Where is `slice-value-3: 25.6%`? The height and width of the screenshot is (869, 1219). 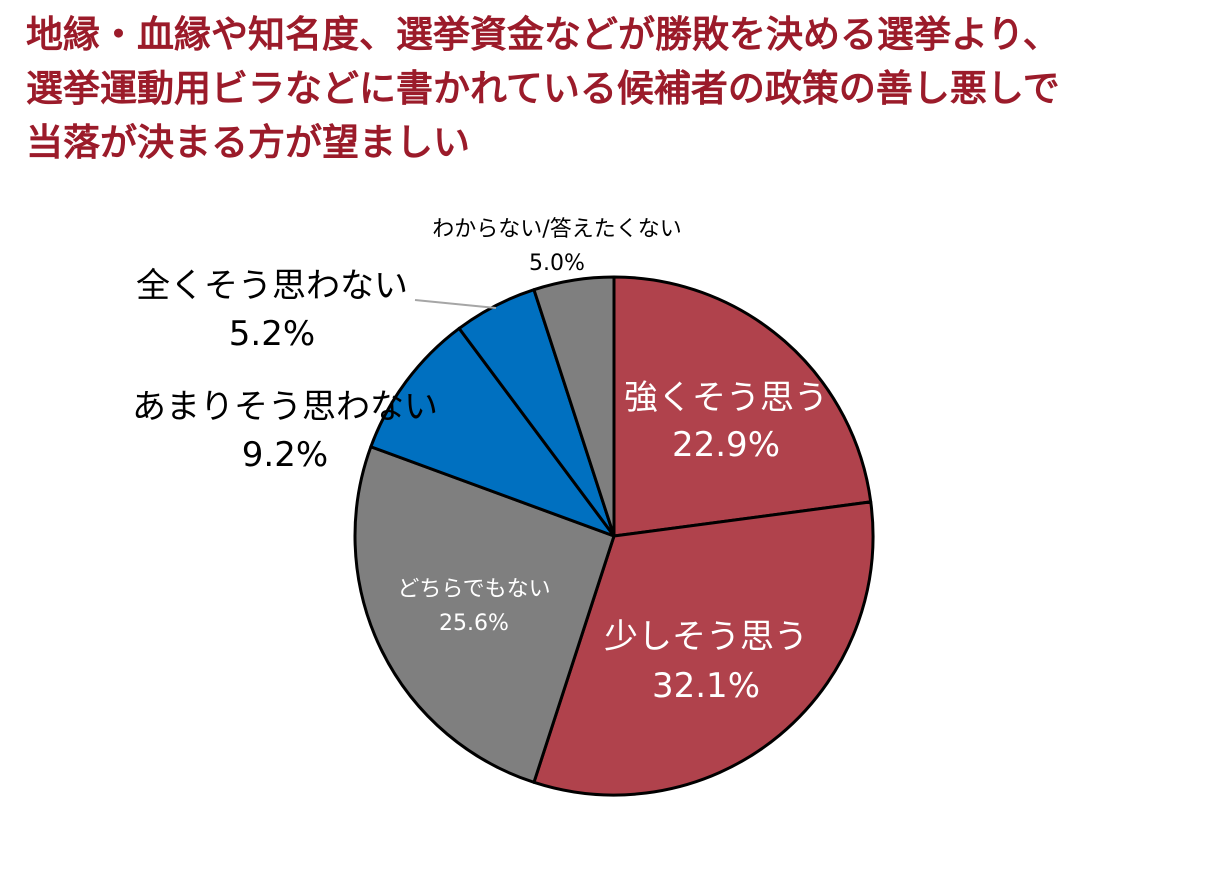
slice-value-3: 25.6% is located at coordinates (474, 623).